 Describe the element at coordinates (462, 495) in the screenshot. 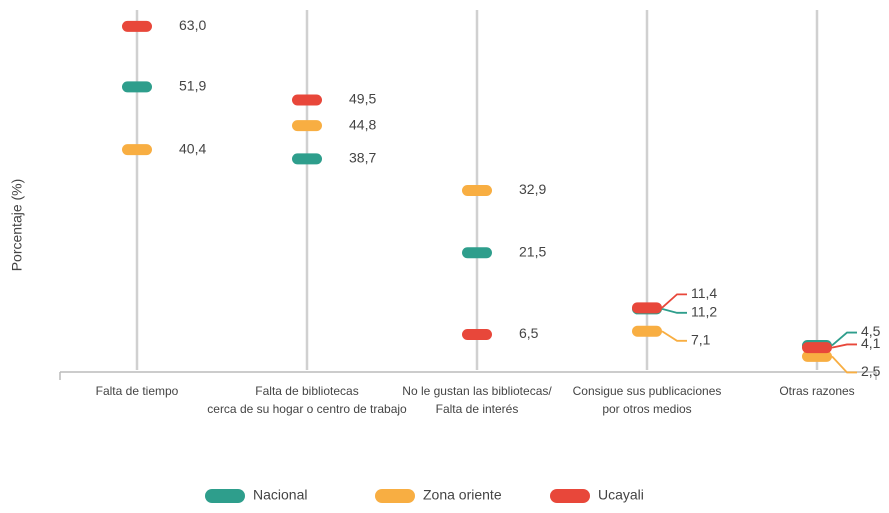

I see `legend-label: Zona oriente` at that location.